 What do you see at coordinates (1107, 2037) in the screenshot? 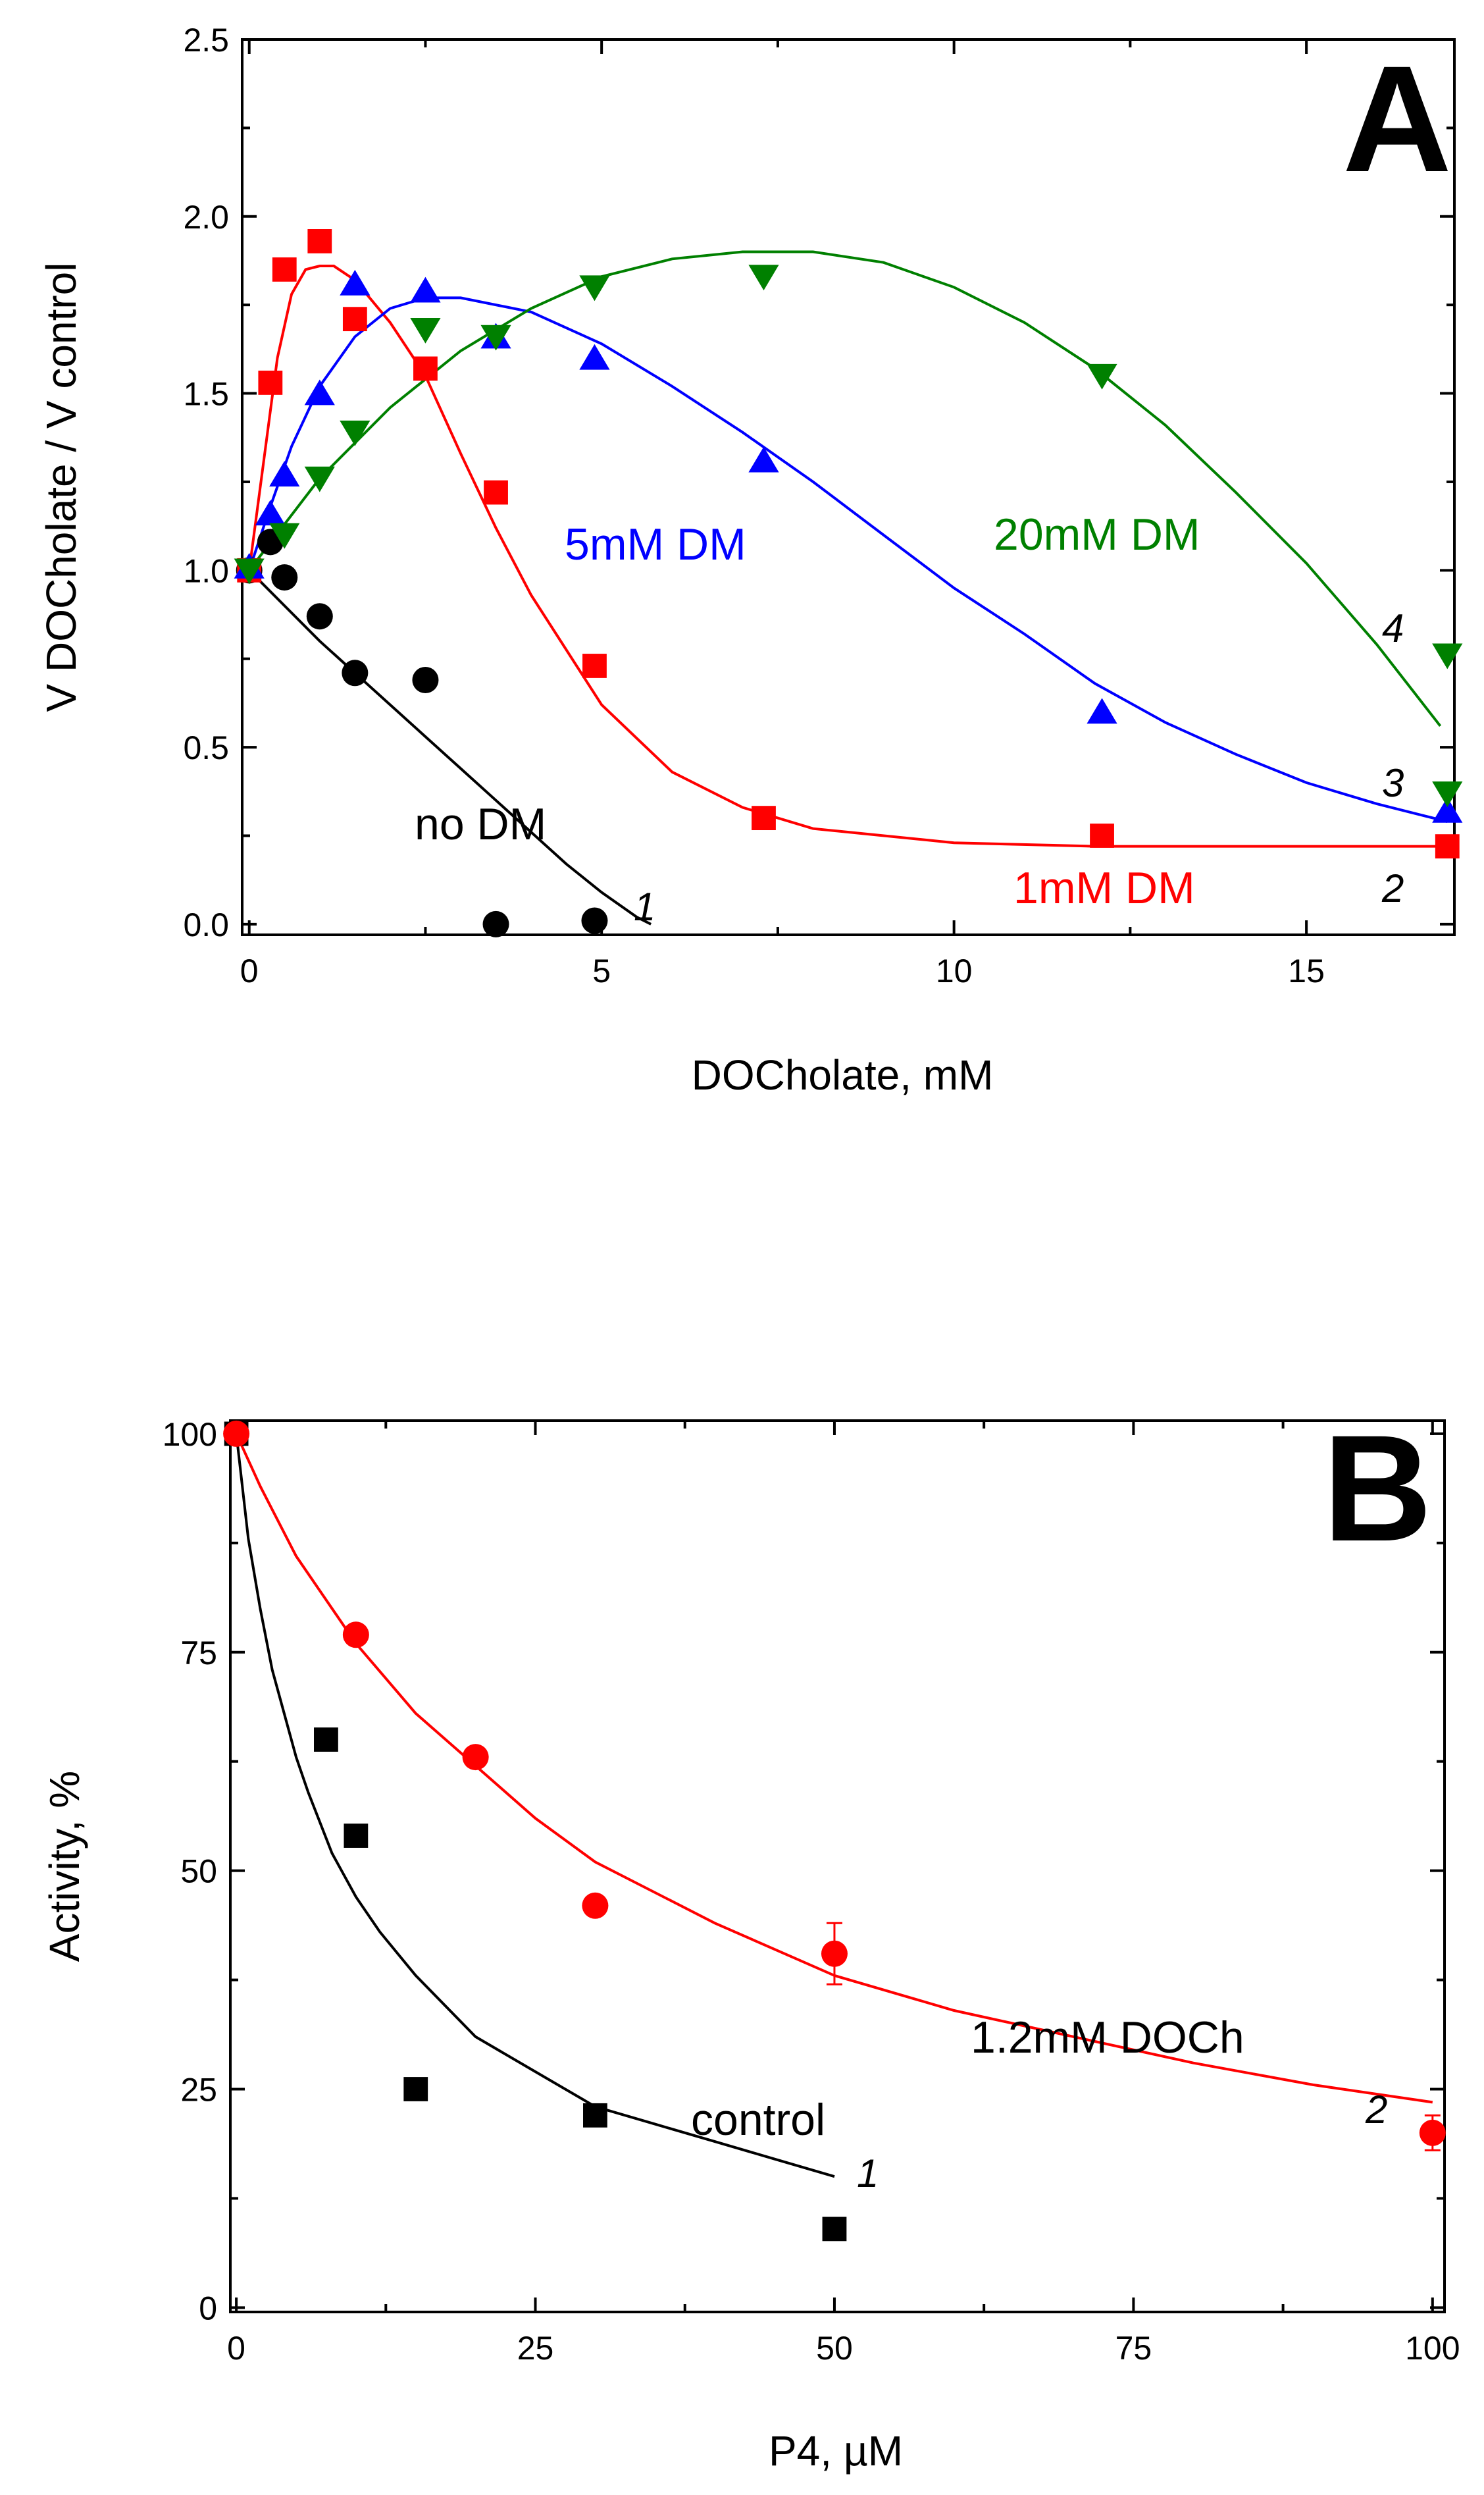
I see `label-1-2mm-doch: 1.2mM DOCh` at bounding box center [1107, 2037].